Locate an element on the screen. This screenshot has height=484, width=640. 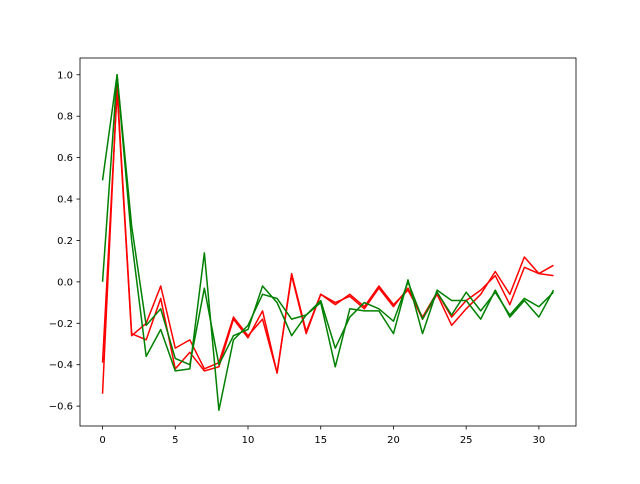
y-tick-label: 1.0 is located at coordinates (65, 75).